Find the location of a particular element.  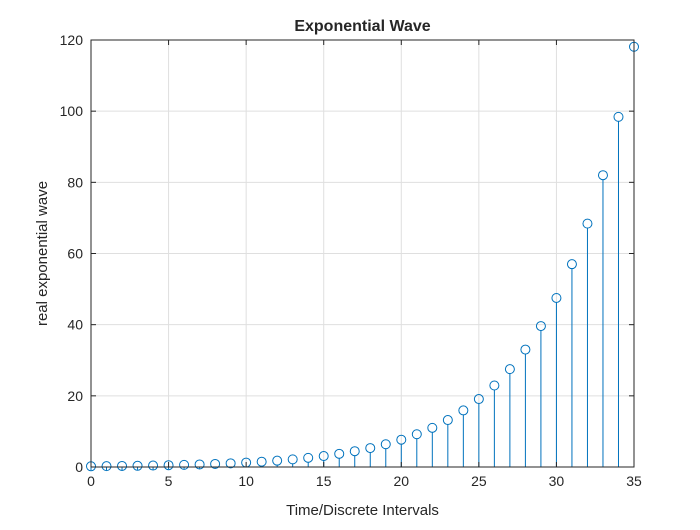

y-tick-label: 60 is located at coordinates (75, 254).